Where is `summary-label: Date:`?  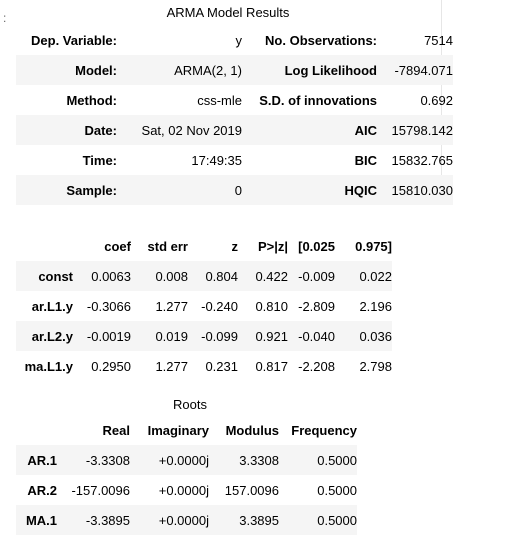
summary-label: Date: is located at coordinates (66, 130).